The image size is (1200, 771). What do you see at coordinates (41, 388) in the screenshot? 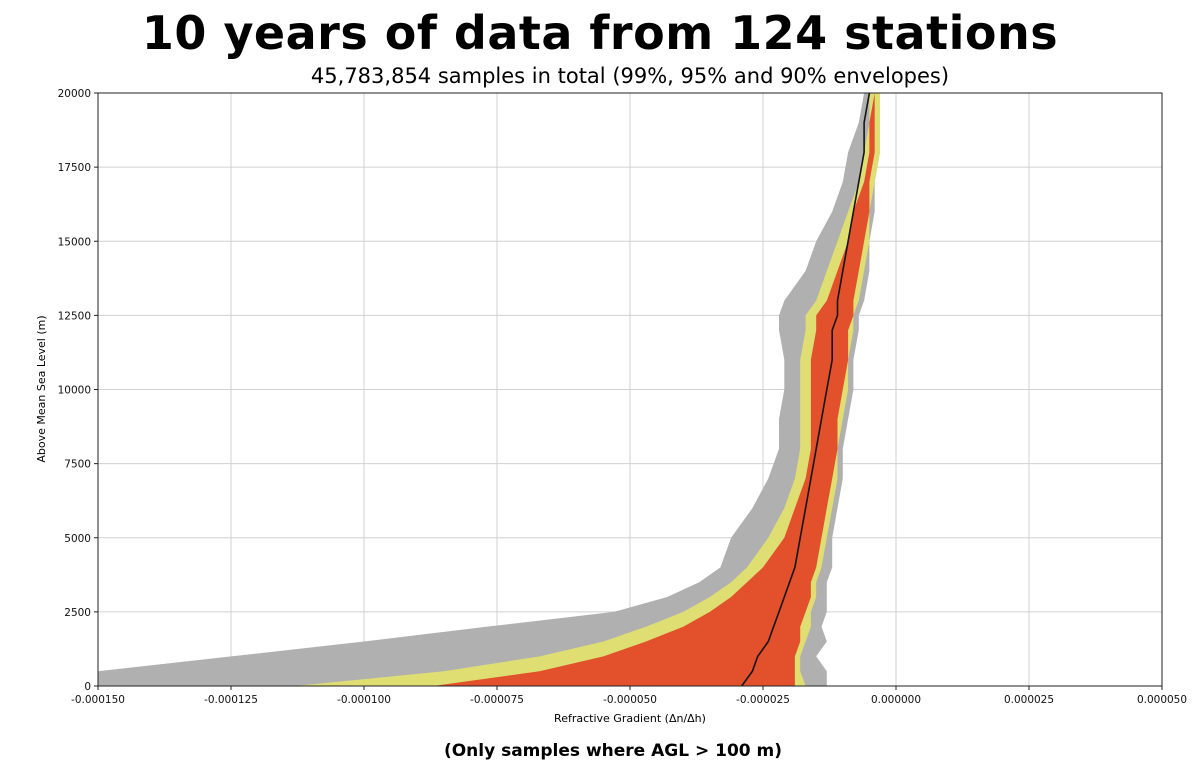
I see `y-axis-label: Above Mean Sea Level (m)` at bounding box center [41, 388].